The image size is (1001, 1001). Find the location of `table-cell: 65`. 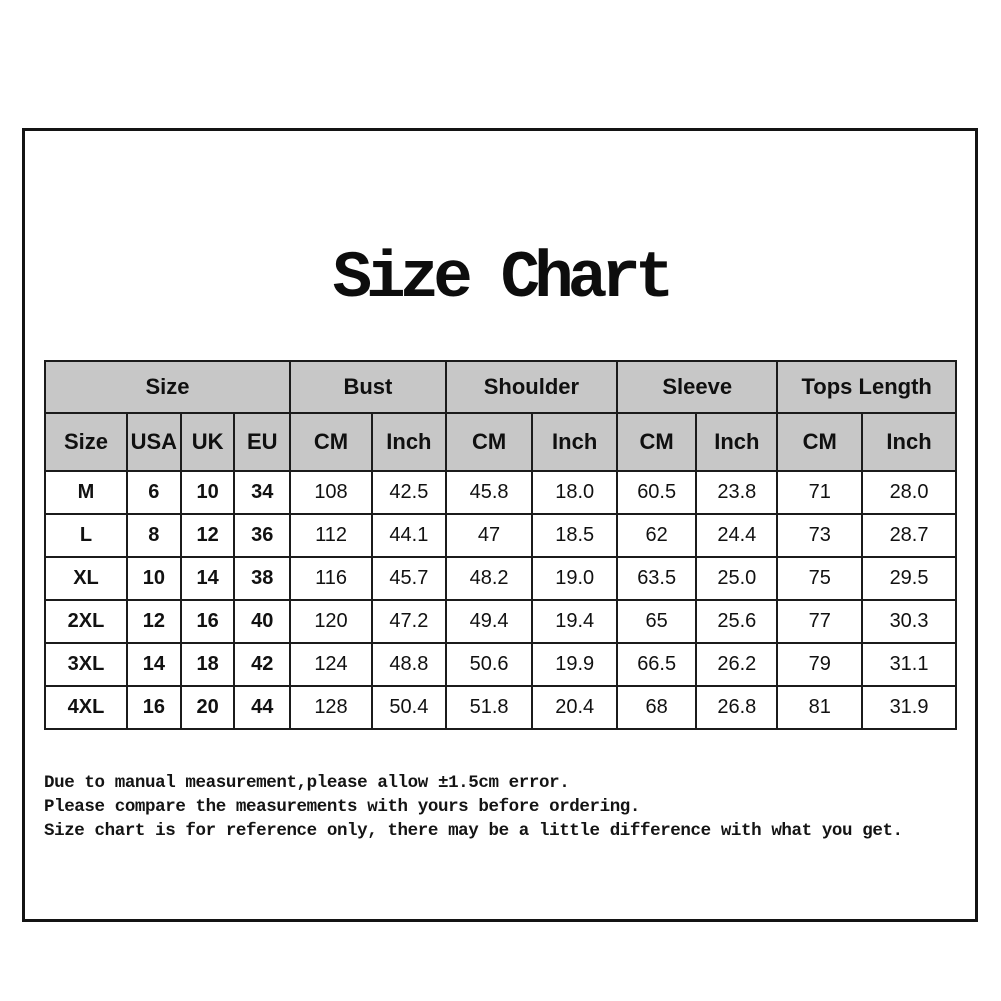

table-cell: 65 is located at coordinates (657, 621).